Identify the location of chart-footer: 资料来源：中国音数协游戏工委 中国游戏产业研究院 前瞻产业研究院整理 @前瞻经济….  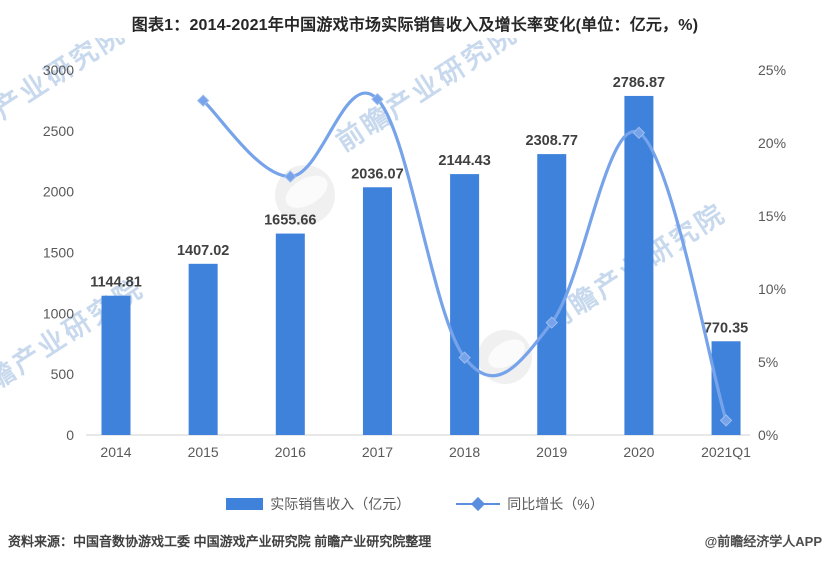
(415, 540).